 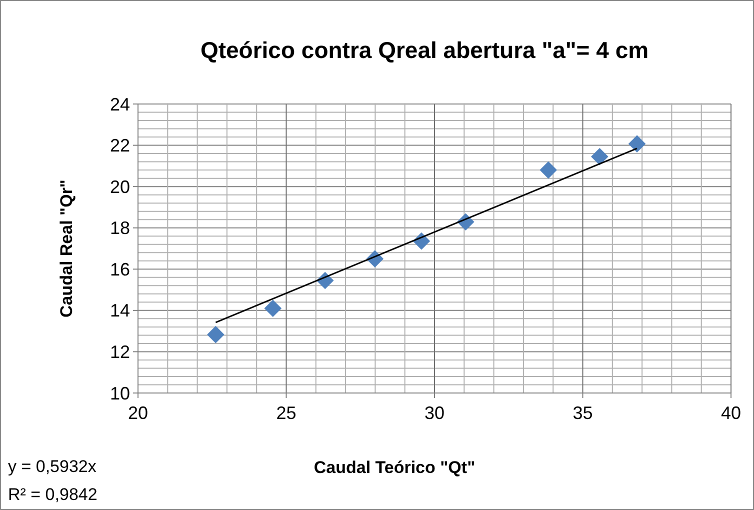 I want to click on y-tick-label: 18, so click(x=120, y=228).